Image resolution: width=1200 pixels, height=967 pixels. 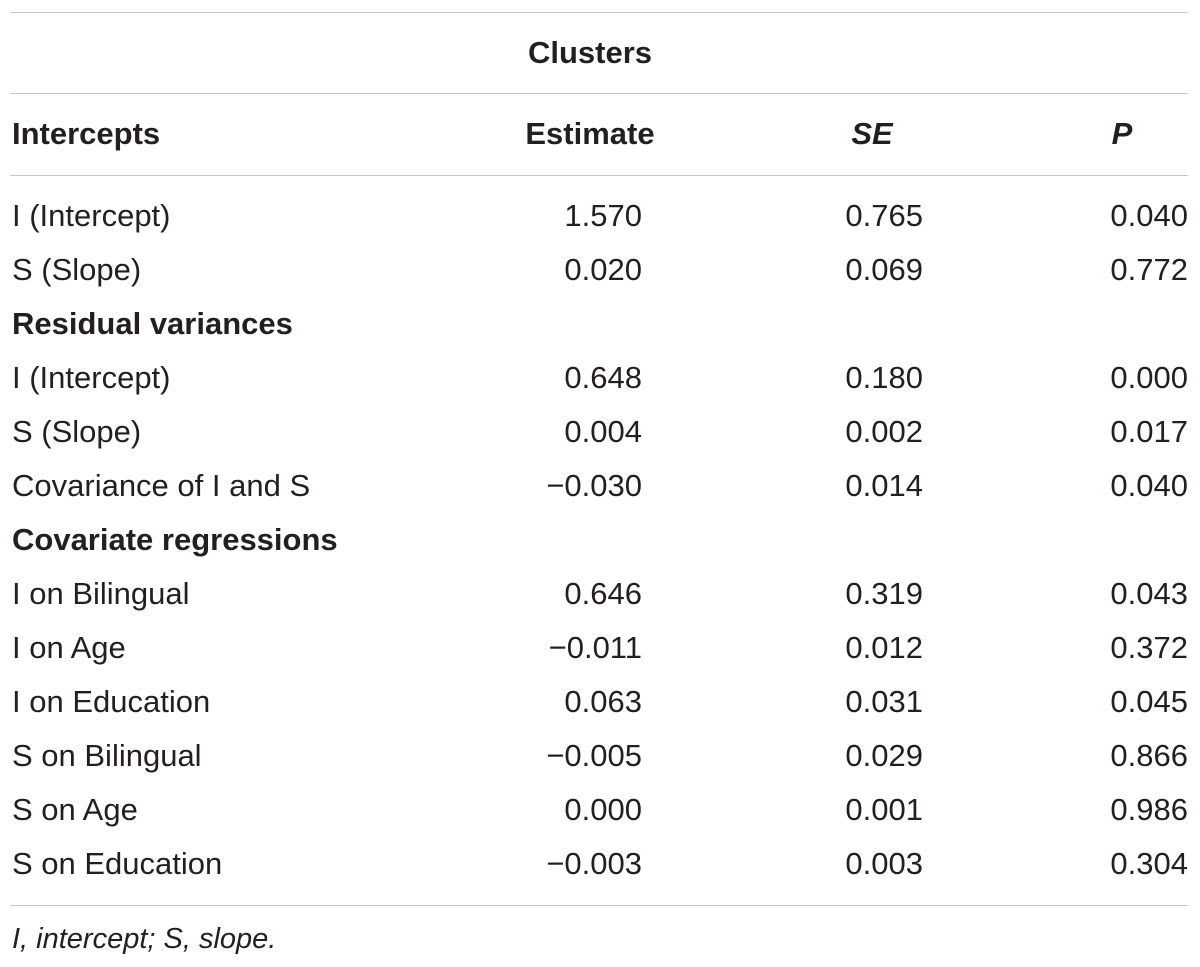 I want to click on estimate-cell: 0.063, so click(x=603, y=701).